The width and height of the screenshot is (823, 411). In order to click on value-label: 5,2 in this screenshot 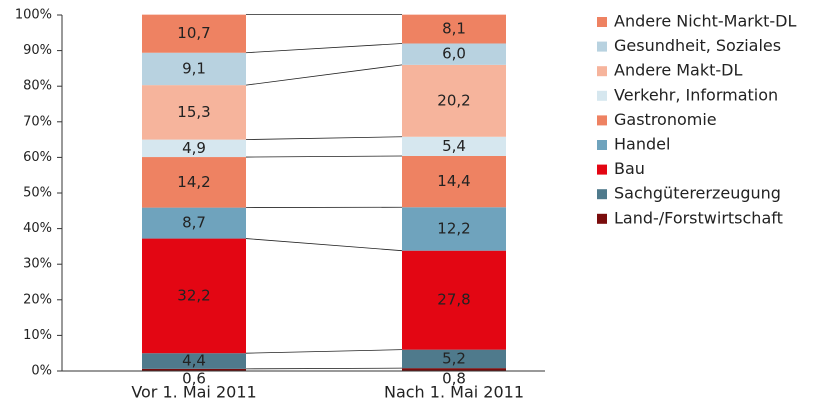, I will do `click(454, 358)`.